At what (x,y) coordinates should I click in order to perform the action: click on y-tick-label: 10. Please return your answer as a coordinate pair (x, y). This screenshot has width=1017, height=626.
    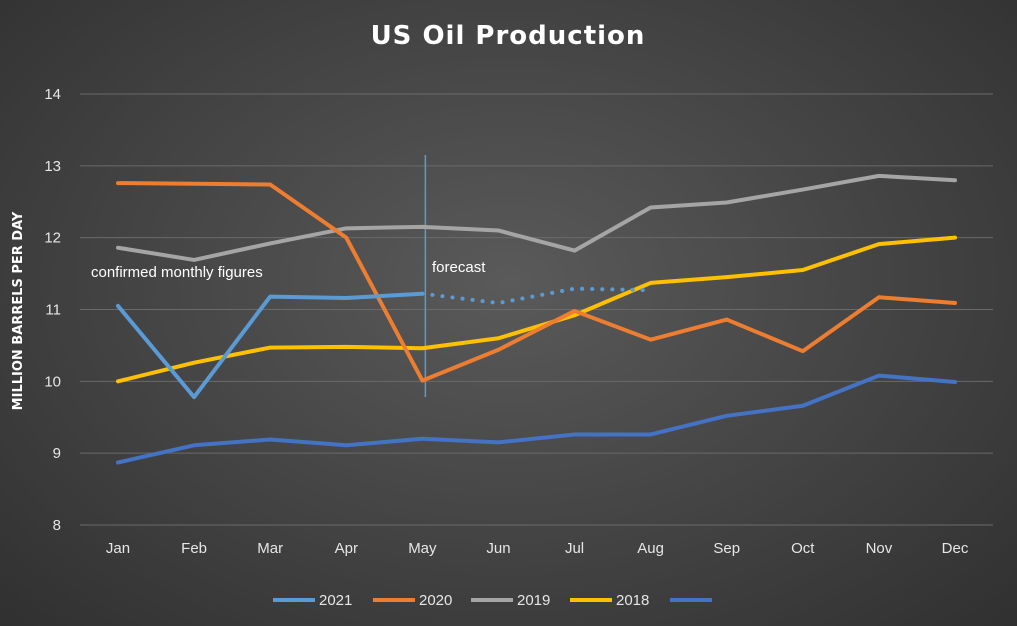
    Looking at the image, I should click on (52, 381).